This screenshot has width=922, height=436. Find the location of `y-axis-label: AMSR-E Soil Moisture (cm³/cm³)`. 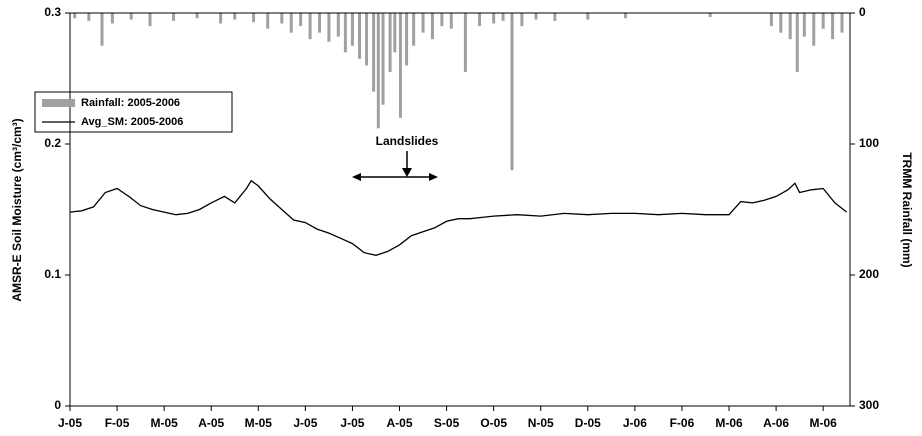

y-axis-label: AMSR-E Soil Moisture (cm³/cm³) is located at coordinates (17, 209).